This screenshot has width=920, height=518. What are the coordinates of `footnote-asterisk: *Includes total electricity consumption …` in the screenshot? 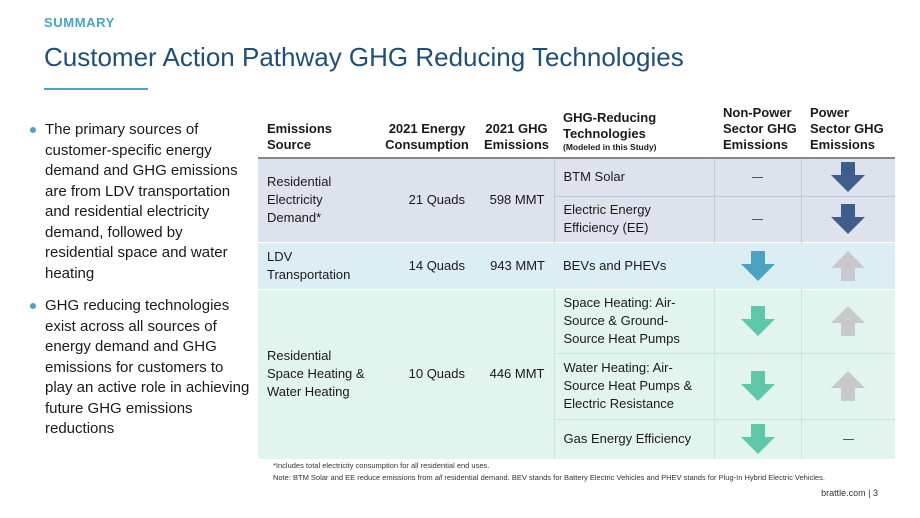 It's located at (381, 465).